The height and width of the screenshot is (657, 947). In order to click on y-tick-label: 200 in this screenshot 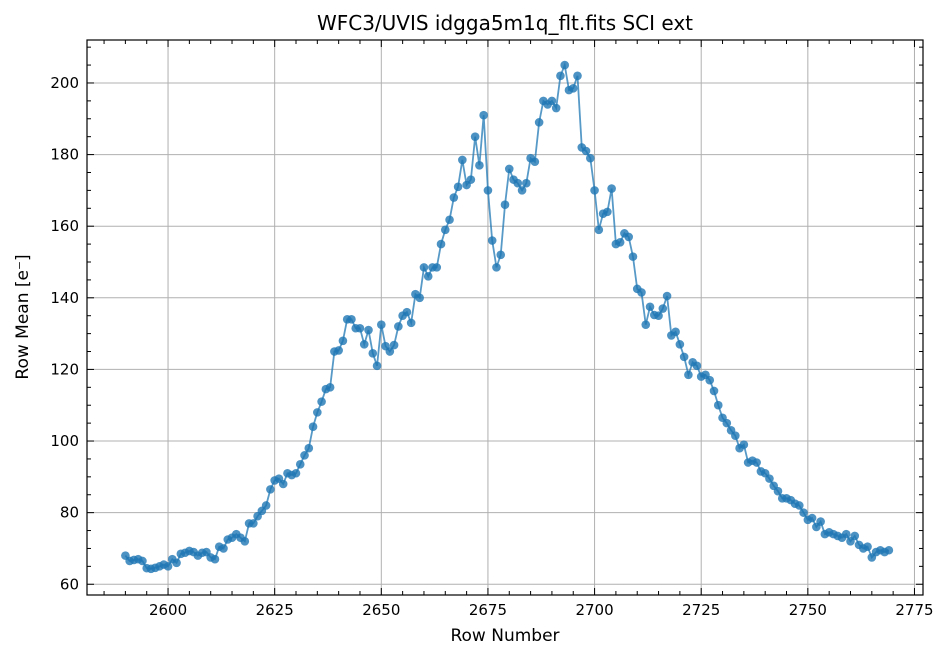, I will do `click(64, 83)`.